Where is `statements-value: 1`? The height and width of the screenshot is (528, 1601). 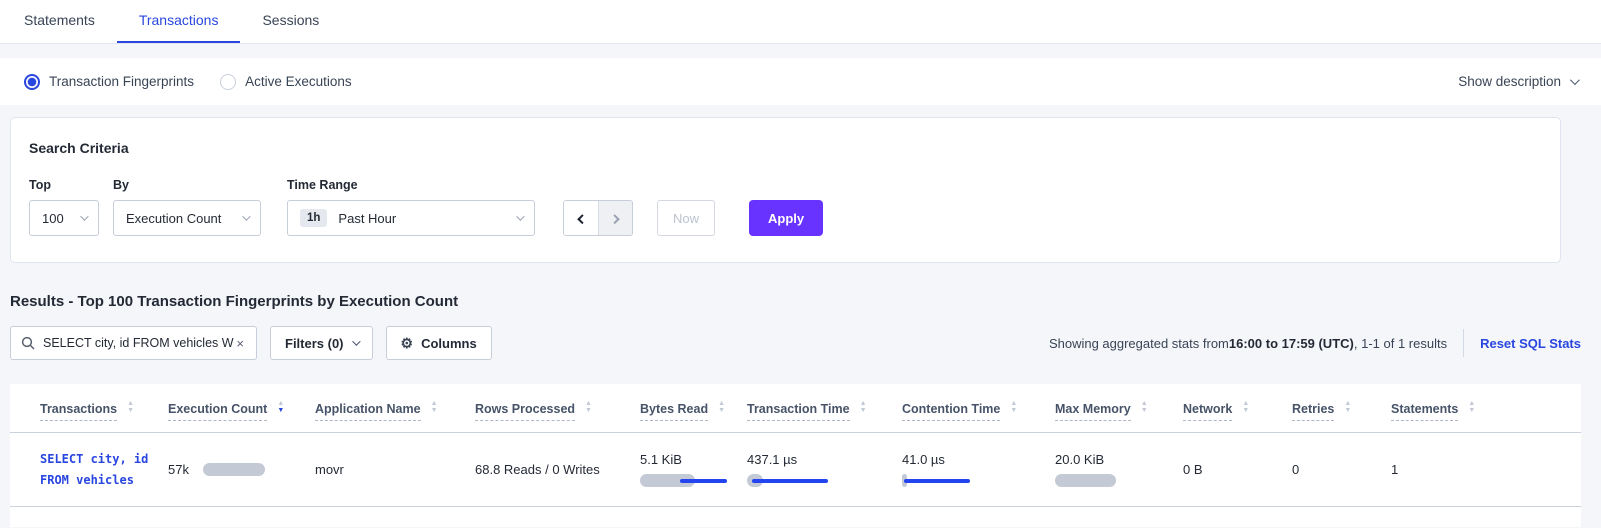 statements-value: 1 is located at coordinates (1395, 469).